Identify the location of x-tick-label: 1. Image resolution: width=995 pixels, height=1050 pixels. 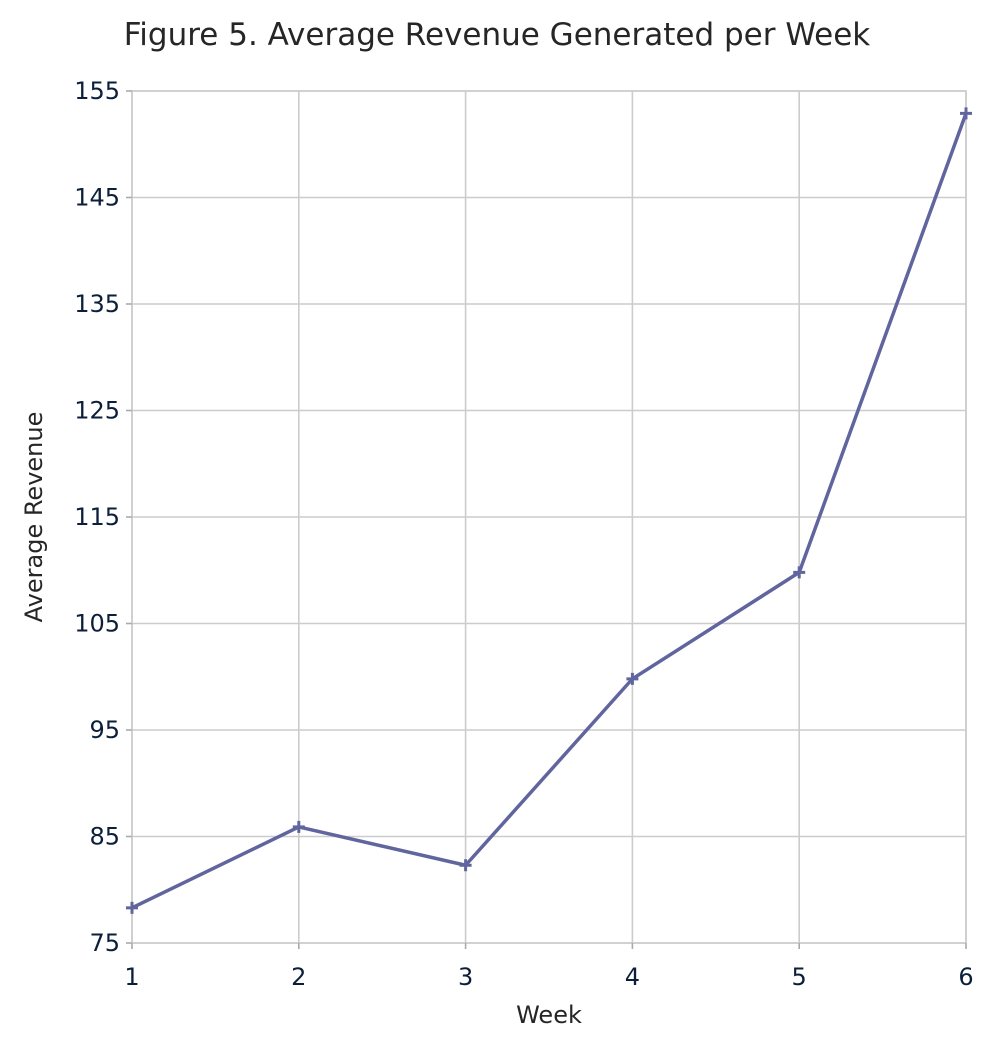
(131, 977).